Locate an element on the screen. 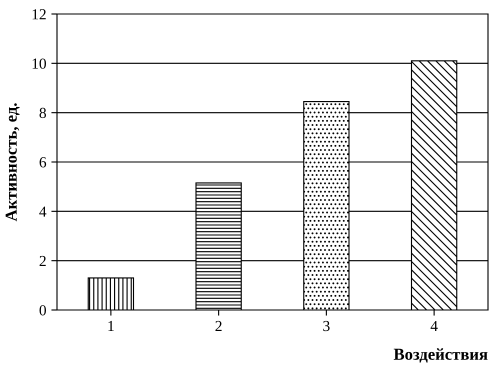 The height and width of the screenshot is (376, 504). y-tick-label: 2 is located at coordinates (43, 261).